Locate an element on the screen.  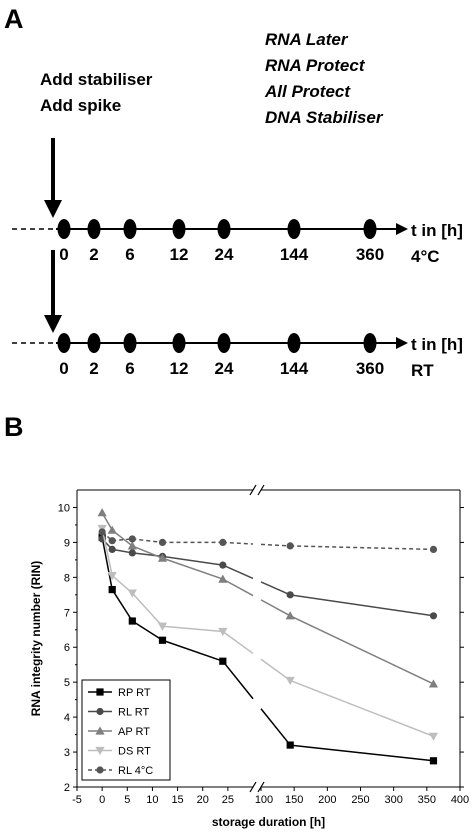
legend-label: RL RT is located at coordinates (133, 713).